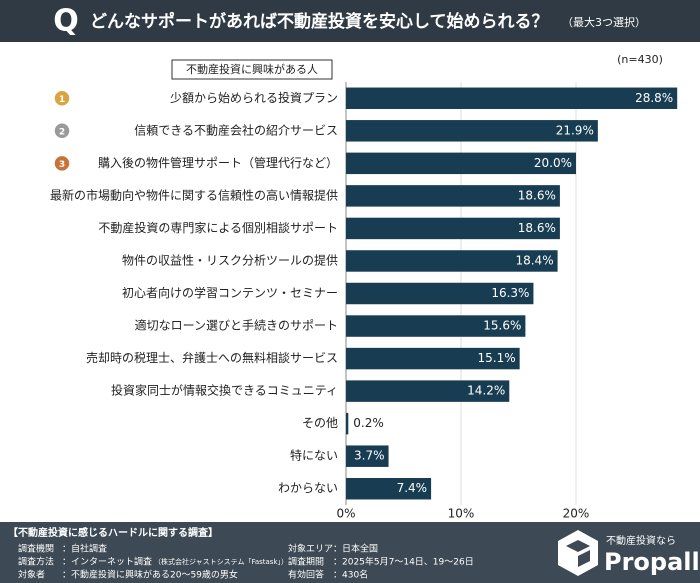  Describe the element at coordinates (345, 514) in the screenshot. I see `x-tick-label: 0%` at that location.